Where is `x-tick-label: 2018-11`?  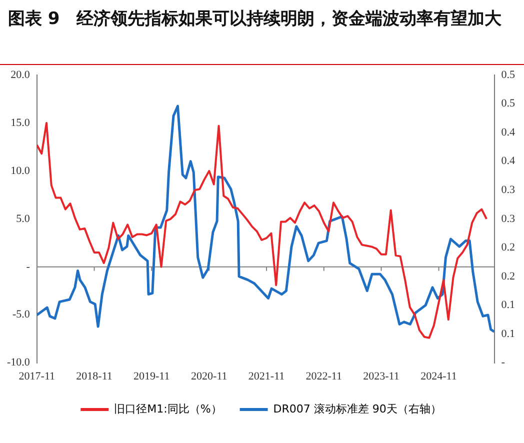
x-tick-label: 2018-11 is located at coordinates (94, 376).